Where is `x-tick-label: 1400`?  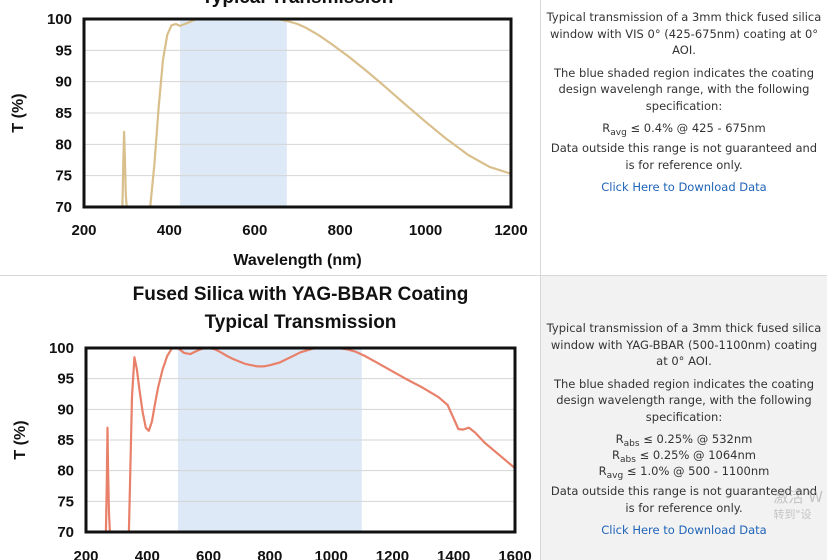 x-tick-label: 1400 is located at coordinates (453, 554).